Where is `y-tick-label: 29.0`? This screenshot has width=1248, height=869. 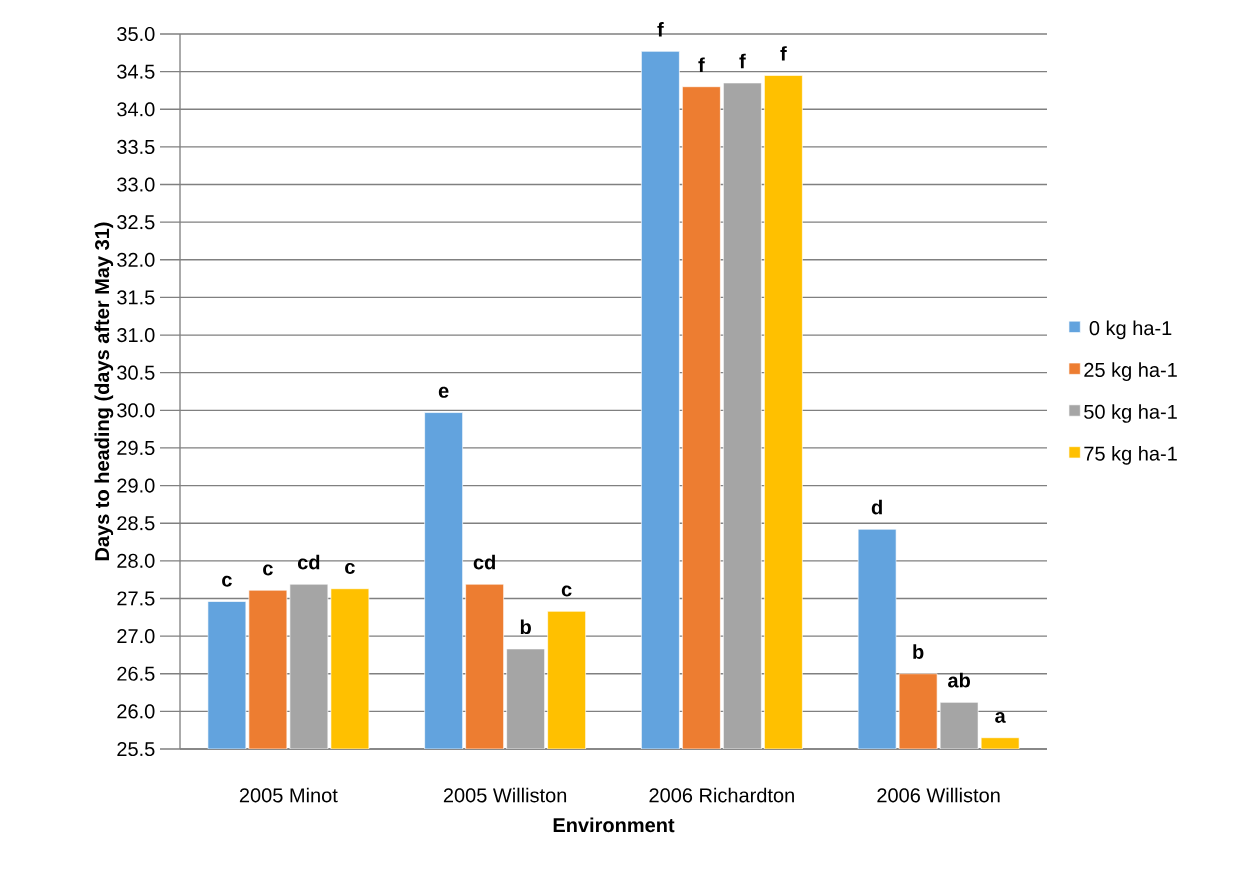
y-tick-label: 29.0 is located at coordinates (136, 485).